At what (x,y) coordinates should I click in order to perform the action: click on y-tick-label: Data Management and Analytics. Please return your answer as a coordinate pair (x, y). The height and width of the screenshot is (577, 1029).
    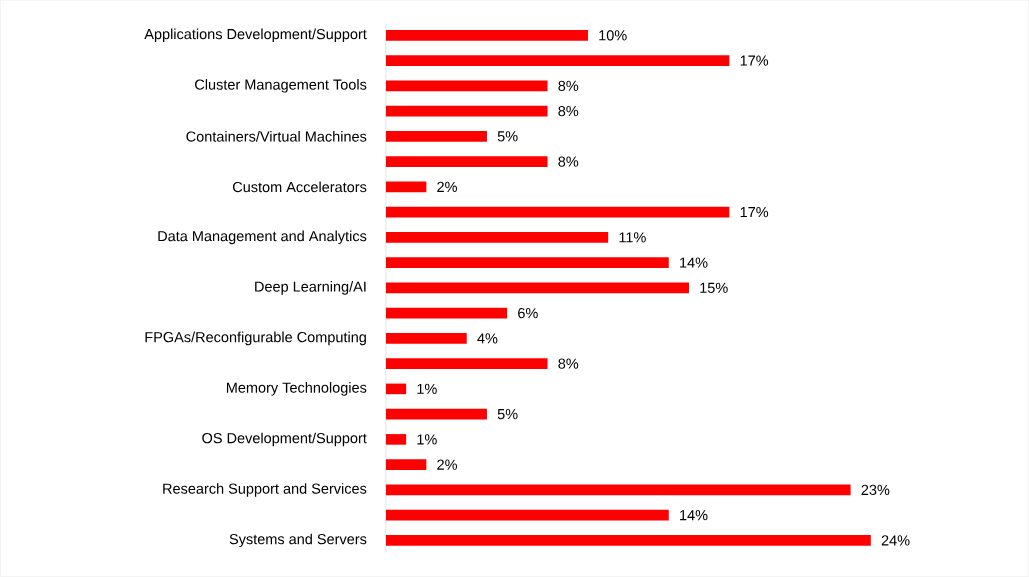
    Looking at the image, I should click on (262, 237).